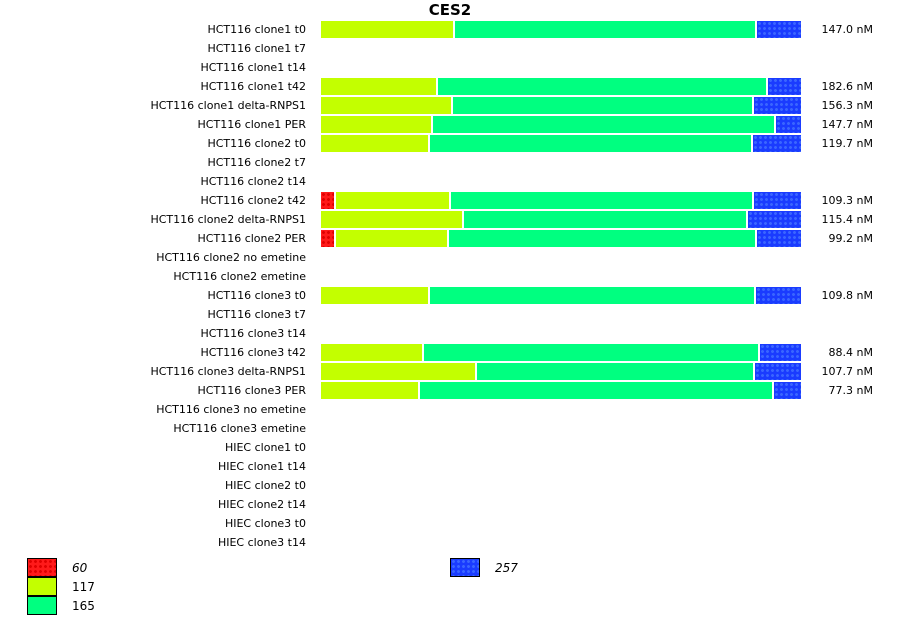 This screenshot has width=900, height=622. Describe the element at coordinates (231, 257) in the screenshot. I see `row-label: HCT116 clone2 no emetine` at that location.